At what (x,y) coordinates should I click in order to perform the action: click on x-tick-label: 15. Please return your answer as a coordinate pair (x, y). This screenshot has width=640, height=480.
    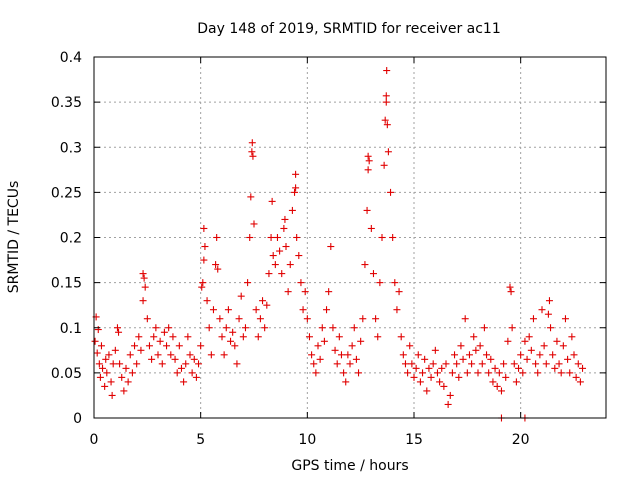
    Looking at the image, I should click on (414, 440).